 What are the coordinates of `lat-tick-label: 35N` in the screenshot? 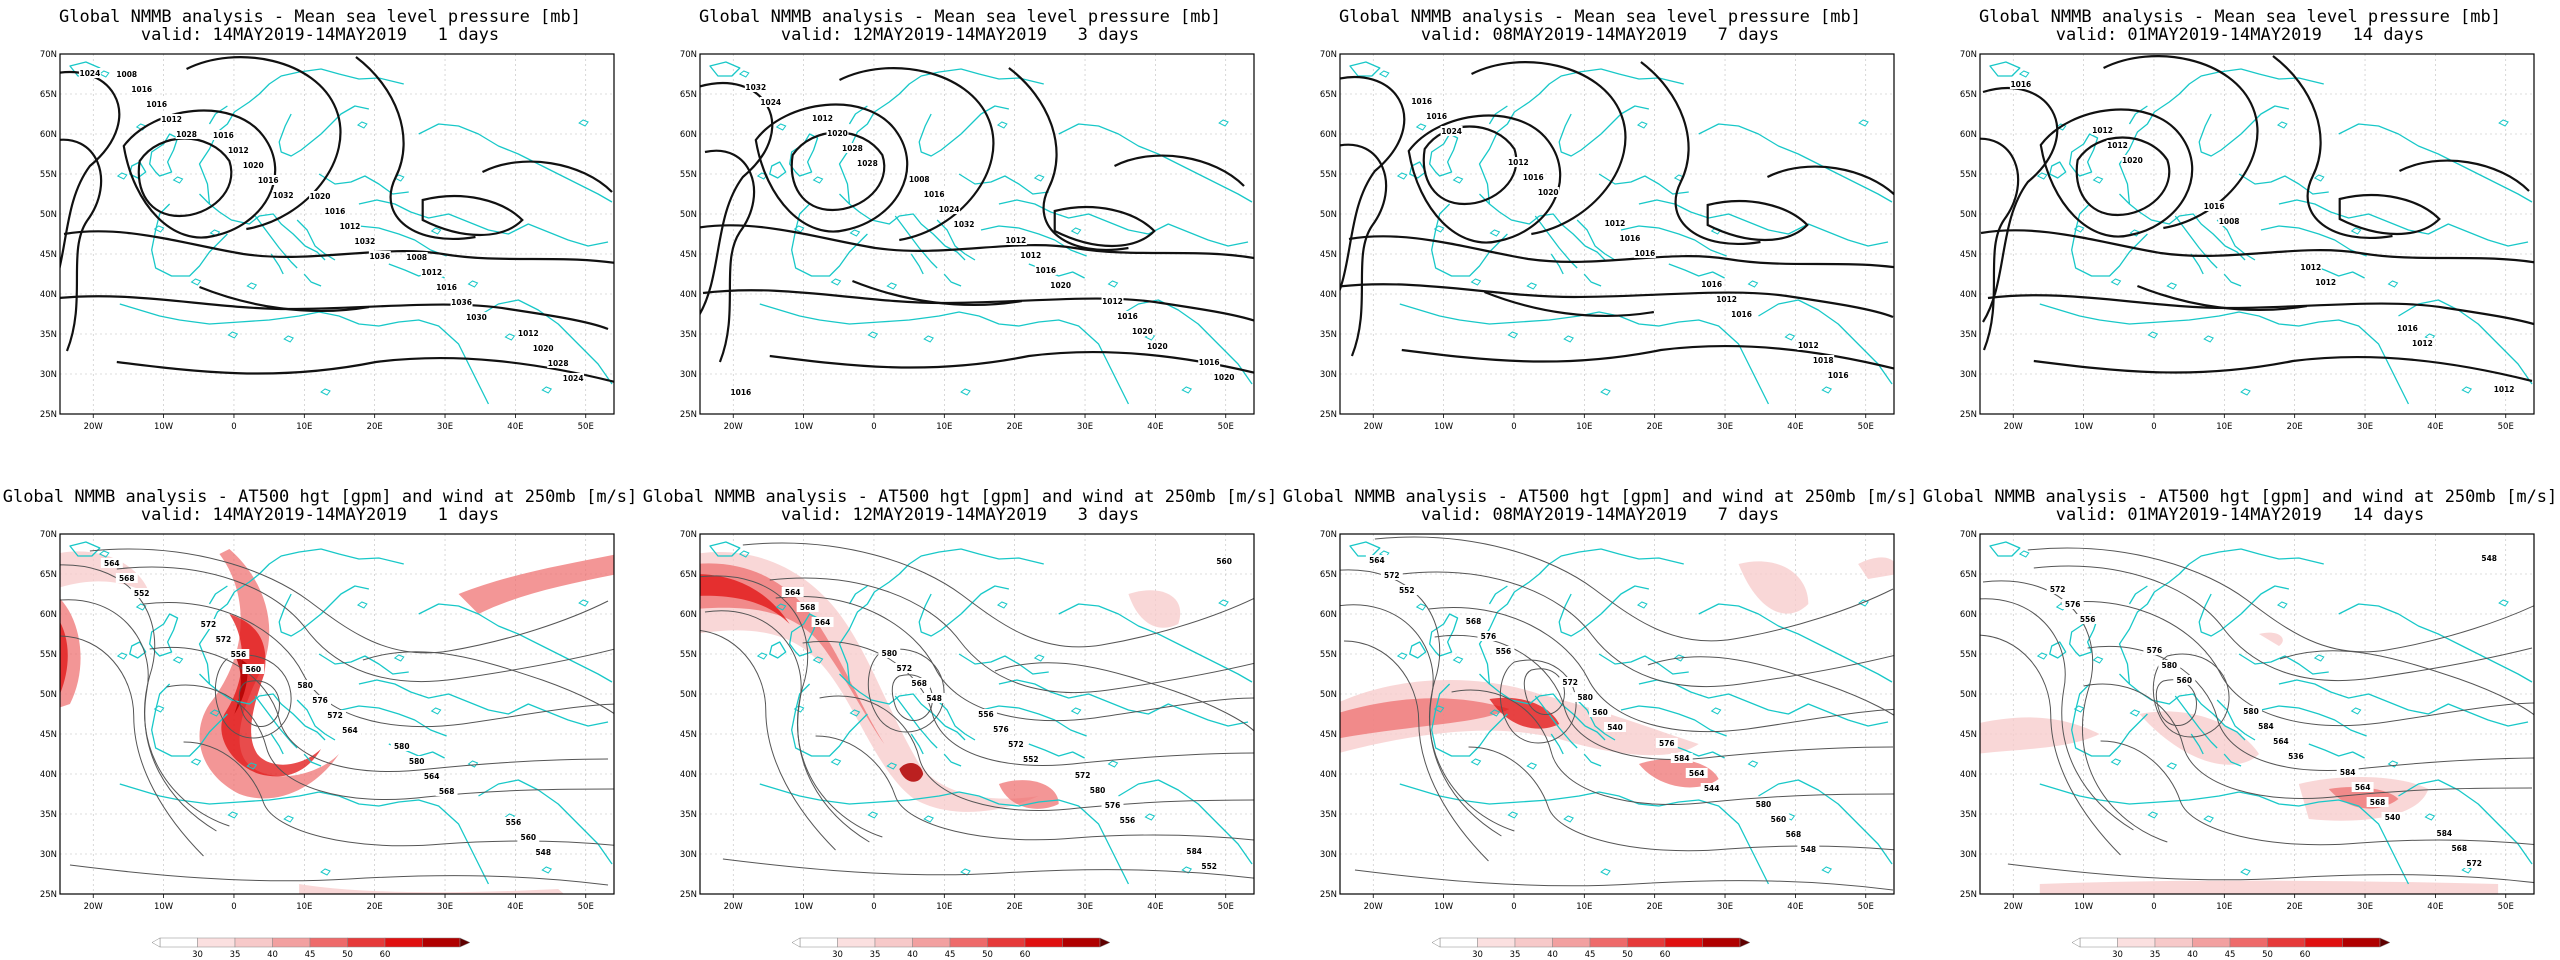 It's located at (688, 335).